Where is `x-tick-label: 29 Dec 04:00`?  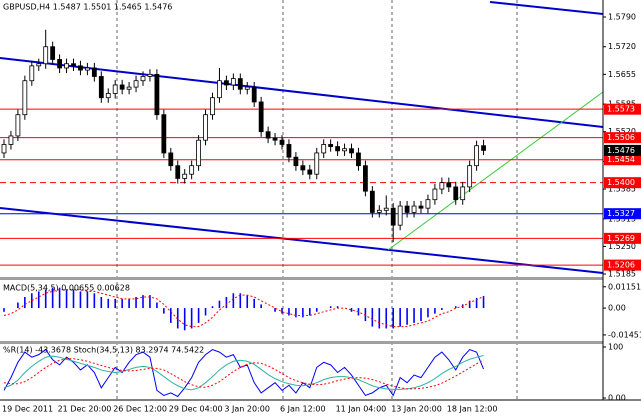
x-tick-label: 29 Dec 04:00 is located at coordinates (196, 409).